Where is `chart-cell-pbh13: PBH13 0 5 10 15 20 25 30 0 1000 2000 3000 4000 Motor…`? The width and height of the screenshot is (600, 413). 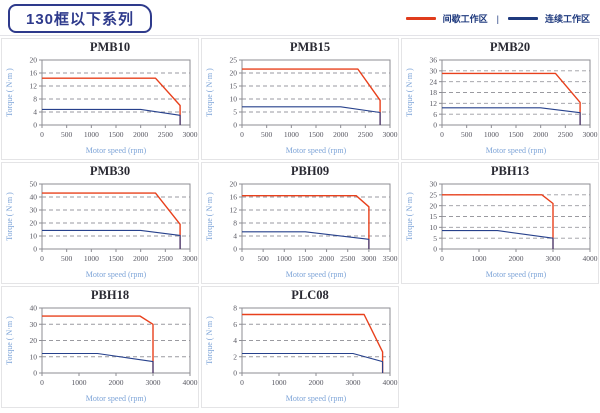
chart-cell-pbh13: PBH13 0 5 10 15 20 25 30 0 1000 2000 3000 4000 Motor… is located at coordinates (500, 223).